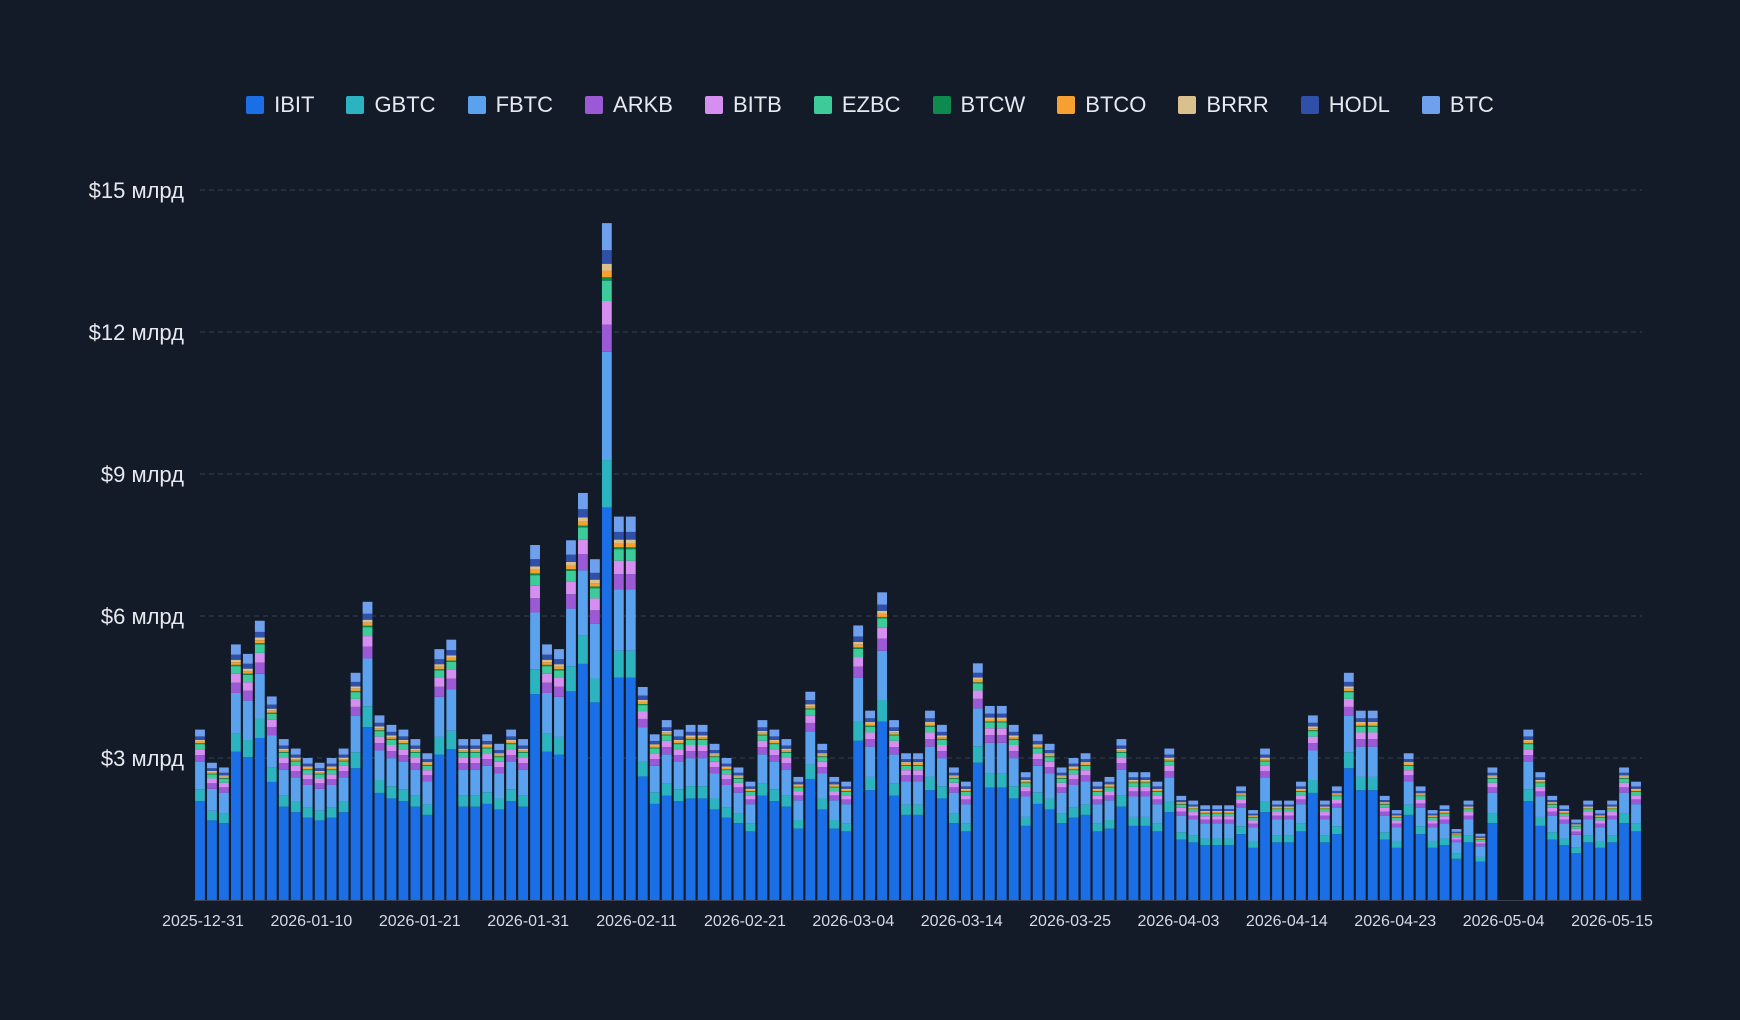  I want to click on legend-item-gbtc: GBTC, so click(391, 105).